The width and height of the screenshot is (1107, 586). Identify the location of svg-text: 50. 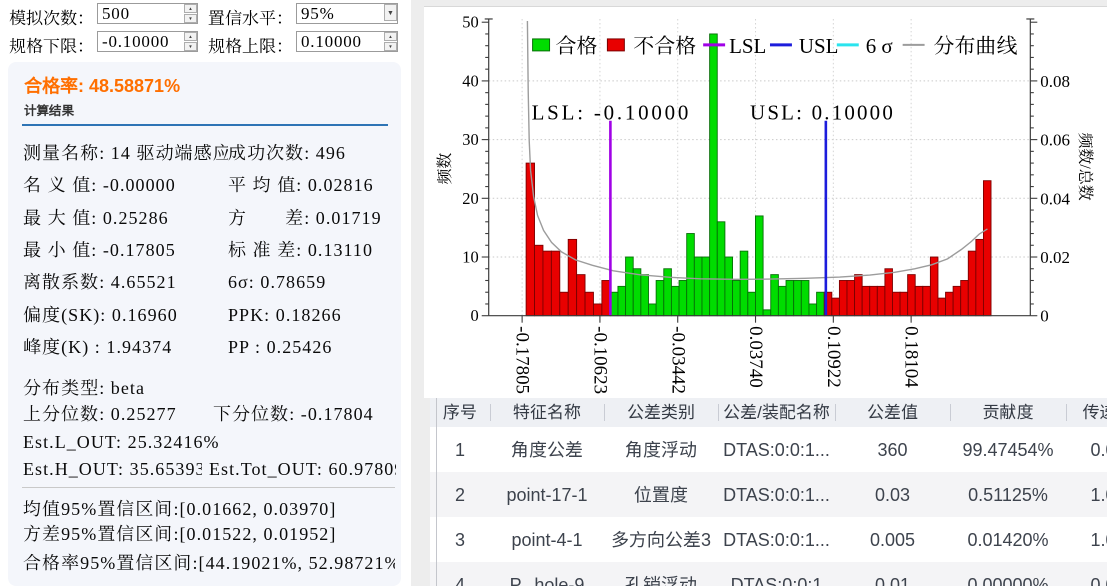
(470, 22).